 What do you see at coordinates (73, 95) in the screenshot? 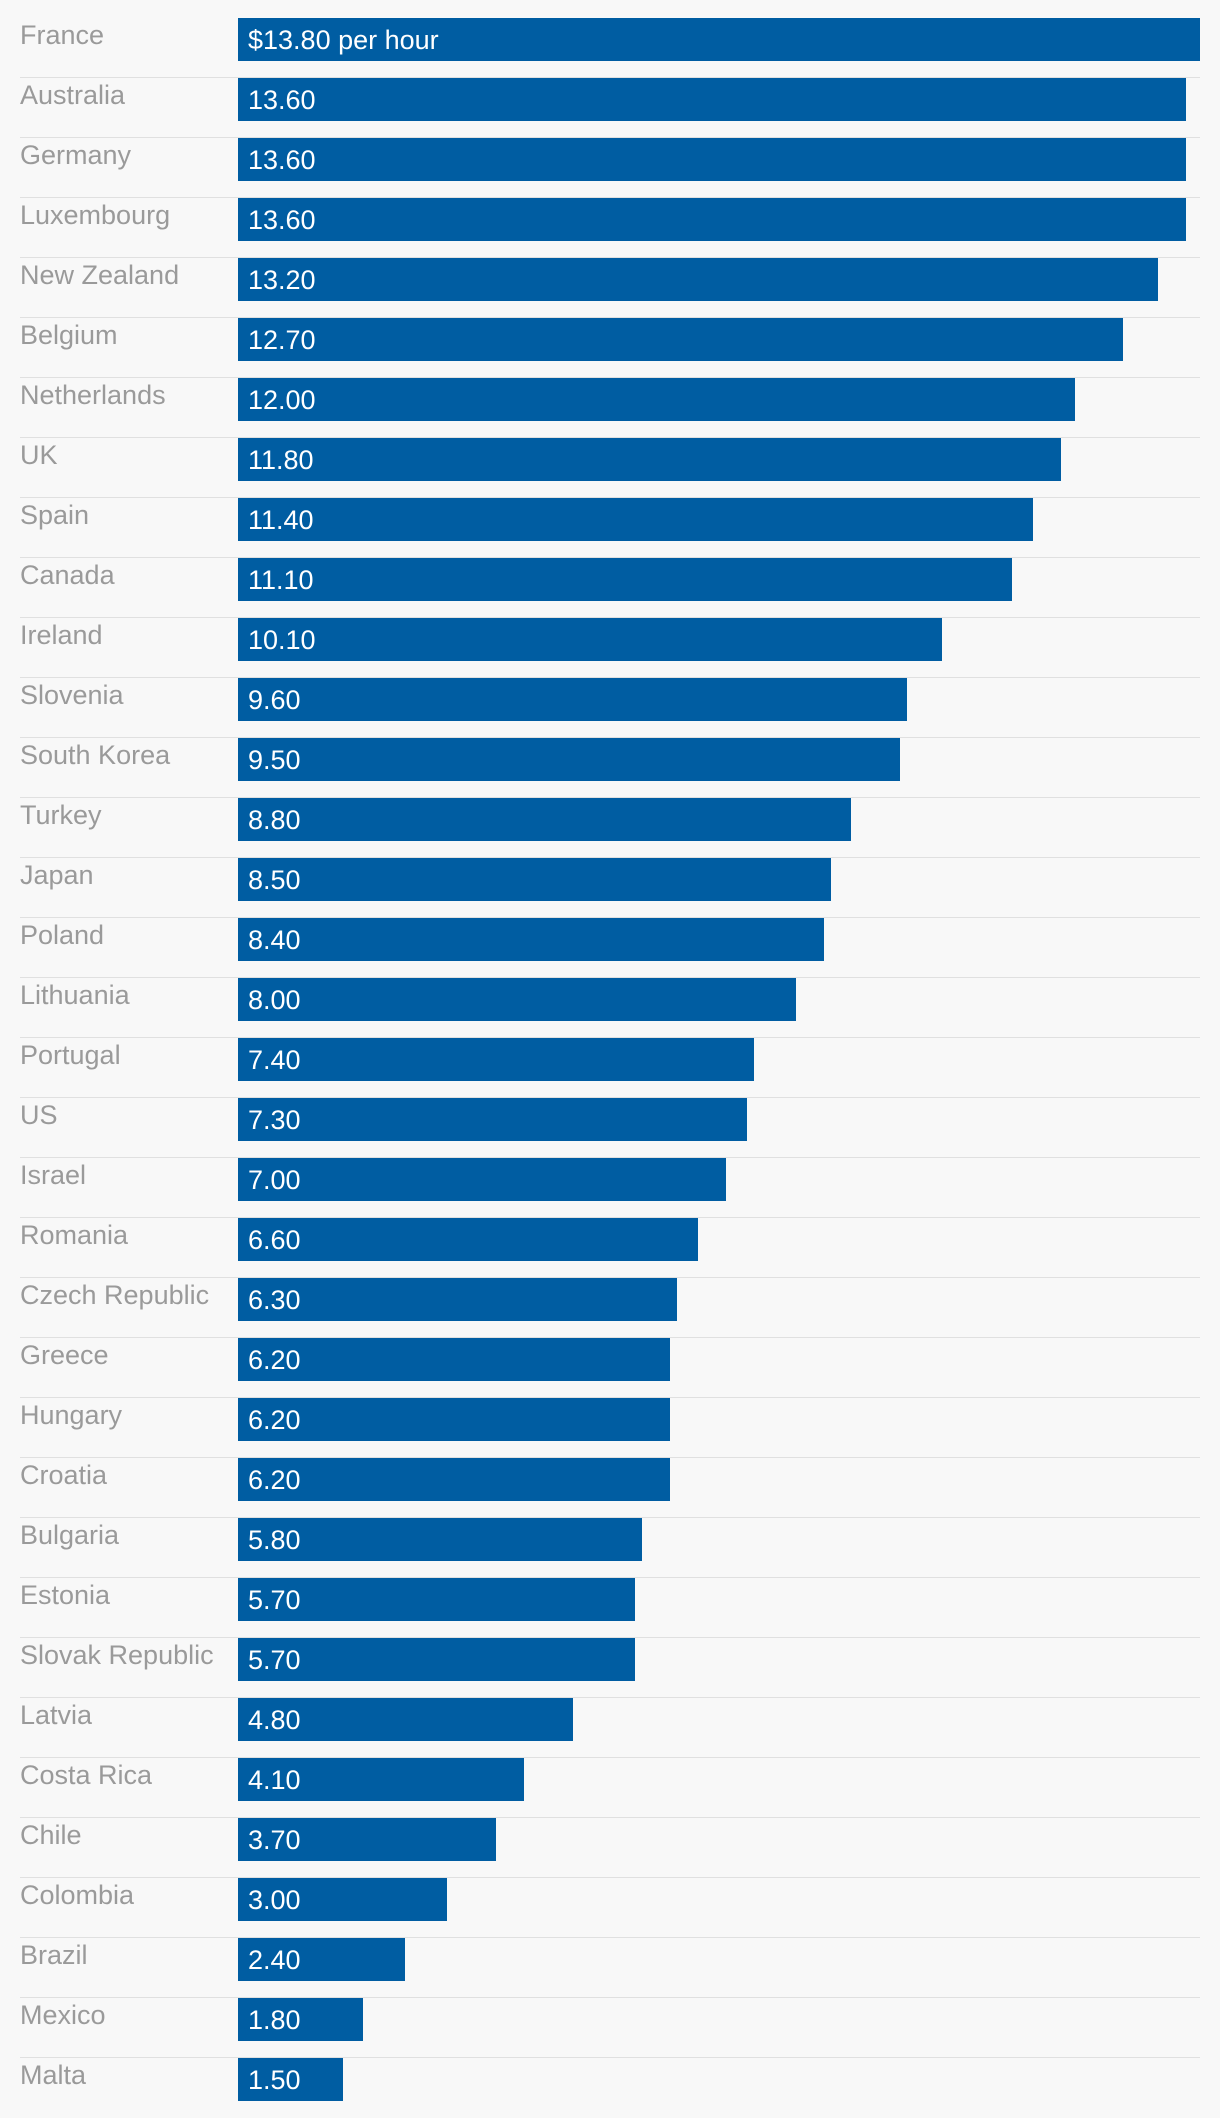
I see `country-label: Australia` at bounding box center [73, 95].